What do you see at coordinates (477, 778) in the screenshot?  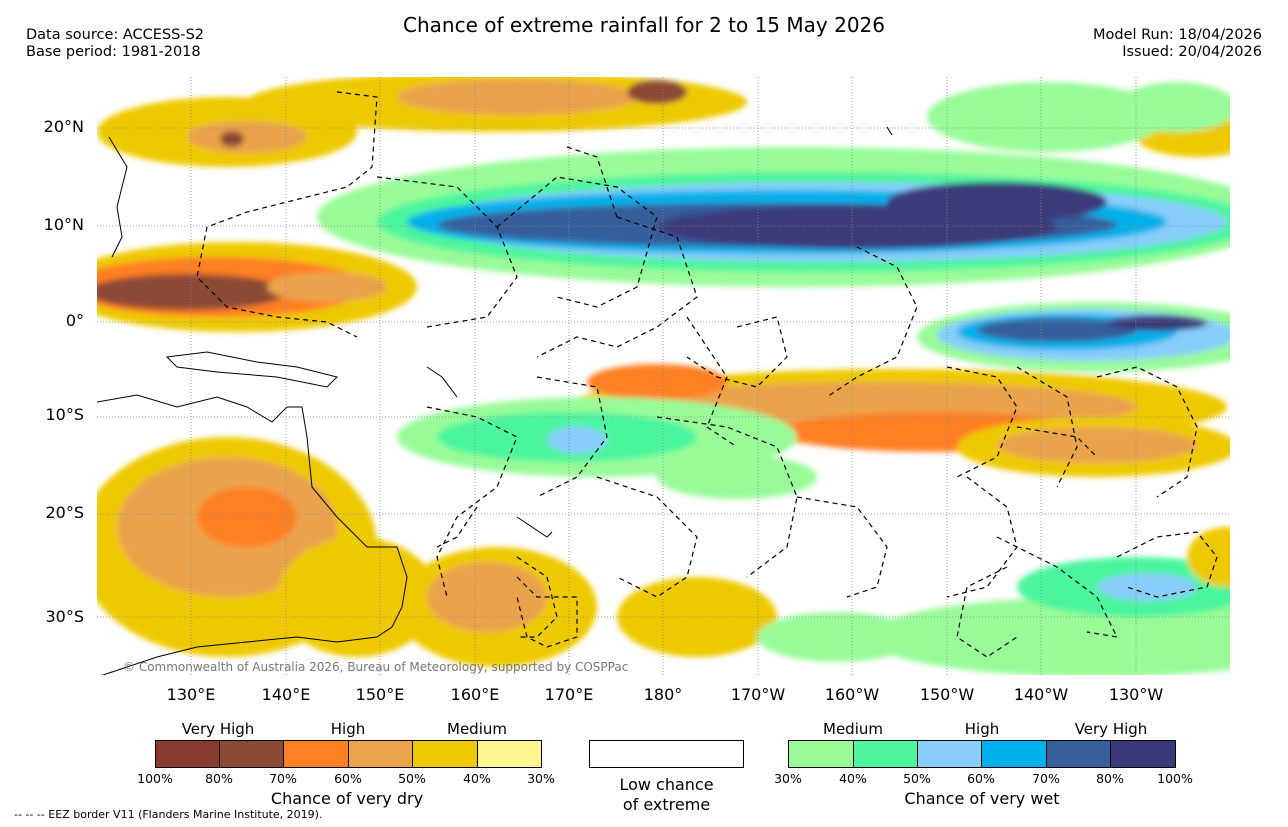 I see `dry-tick-40: 40%` at bounding box center [477, 778].